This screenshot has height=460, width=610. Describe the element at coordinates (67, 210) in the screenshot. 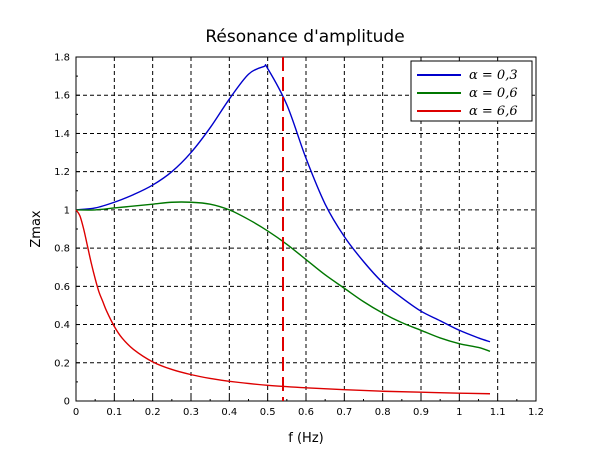

I see `y-tick-label: 1` at that location.